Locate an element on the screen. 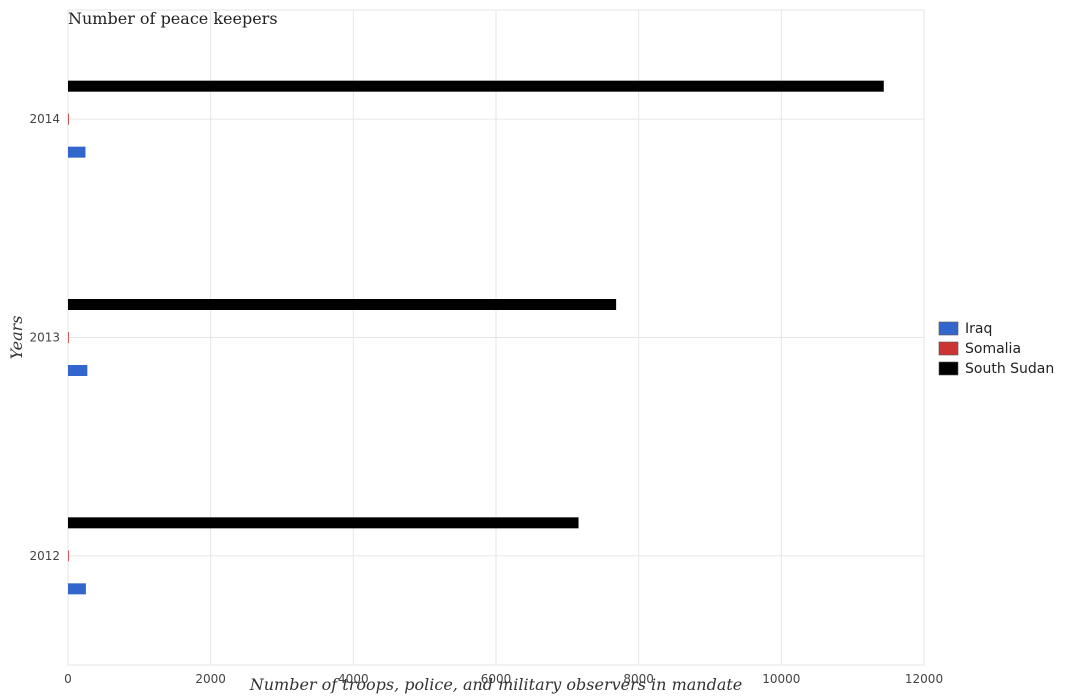 The image size is (1065, 700). legend-label: Somalia is located at coordinates (993, 349).